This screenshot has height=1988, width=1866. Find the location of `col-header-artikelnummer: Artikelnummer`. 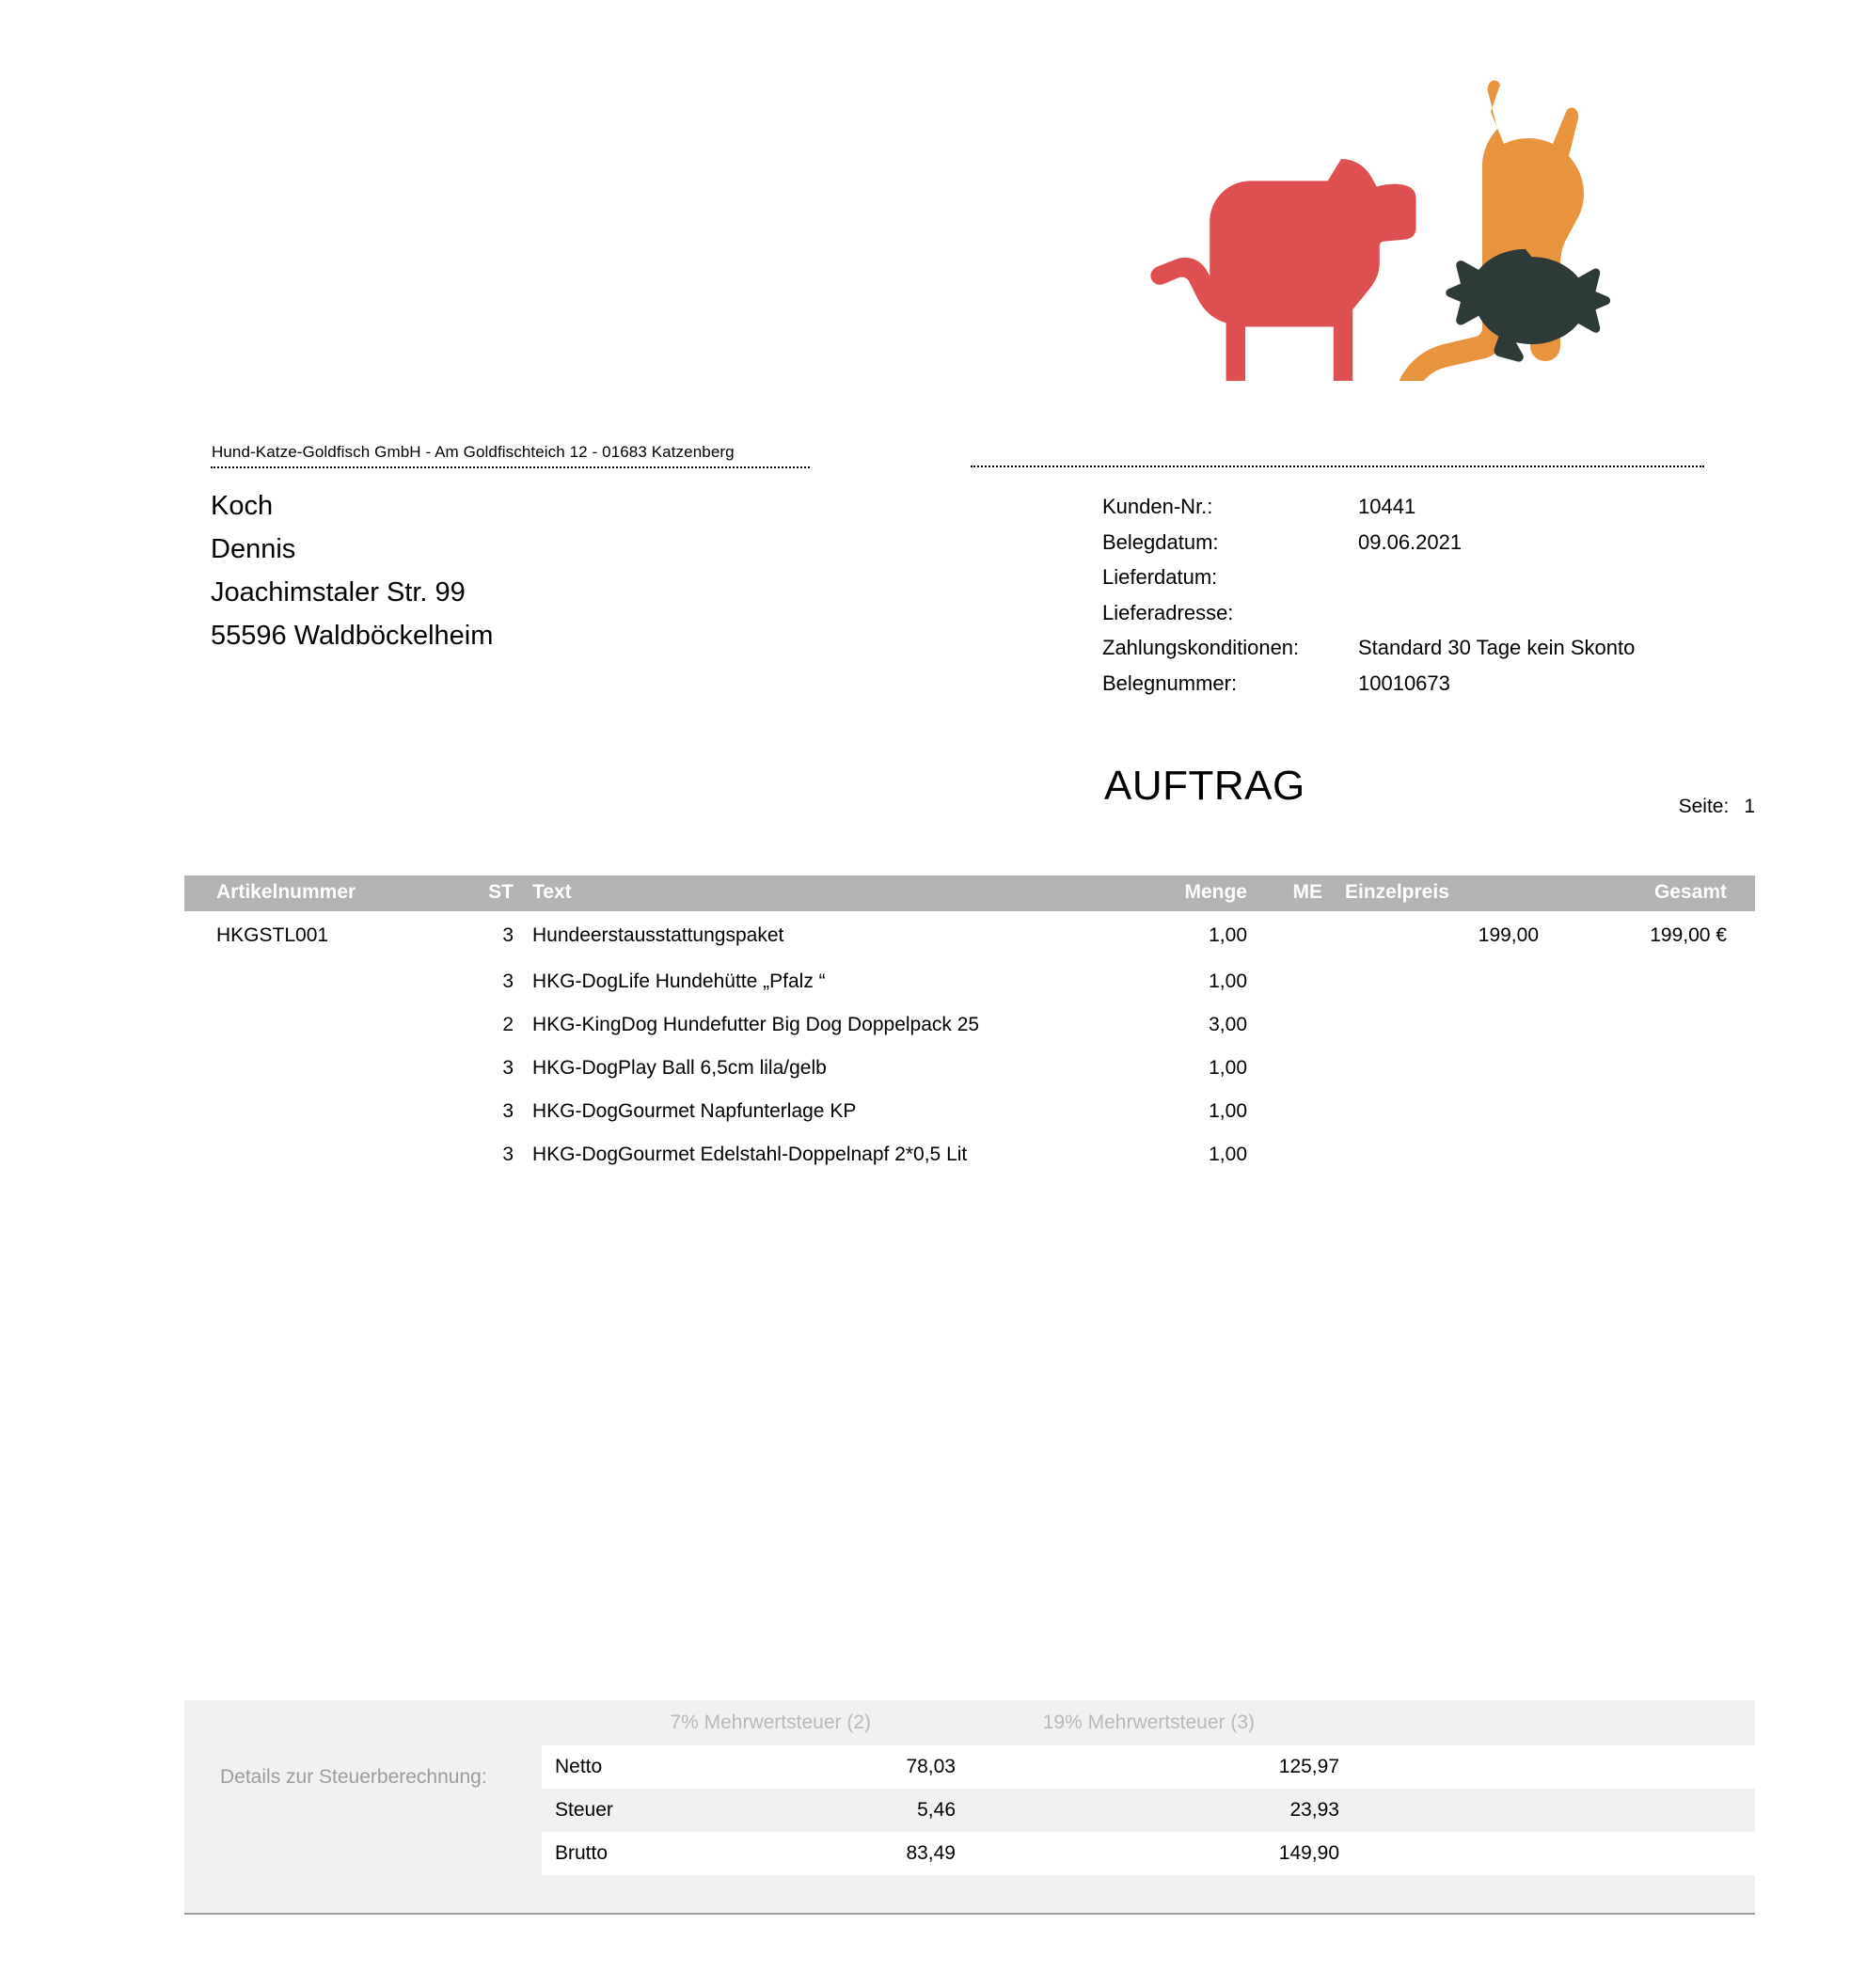

col-header-artikelnummer: Artikelnummer is located at coordinates (320, 893).